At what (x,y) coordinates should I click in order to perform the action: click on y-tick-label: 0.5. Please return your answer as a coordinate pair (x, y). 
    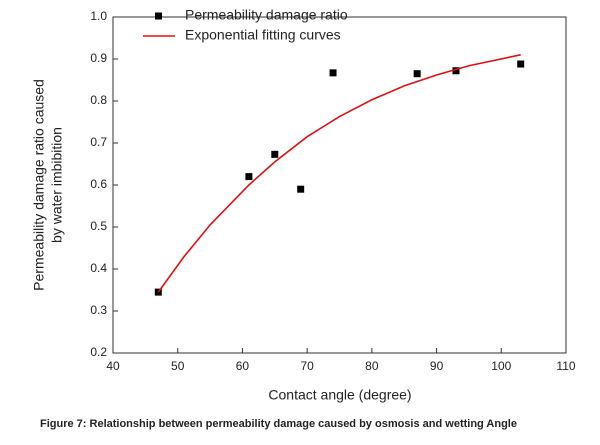
    Looking at the image, I should click on (98, 226).